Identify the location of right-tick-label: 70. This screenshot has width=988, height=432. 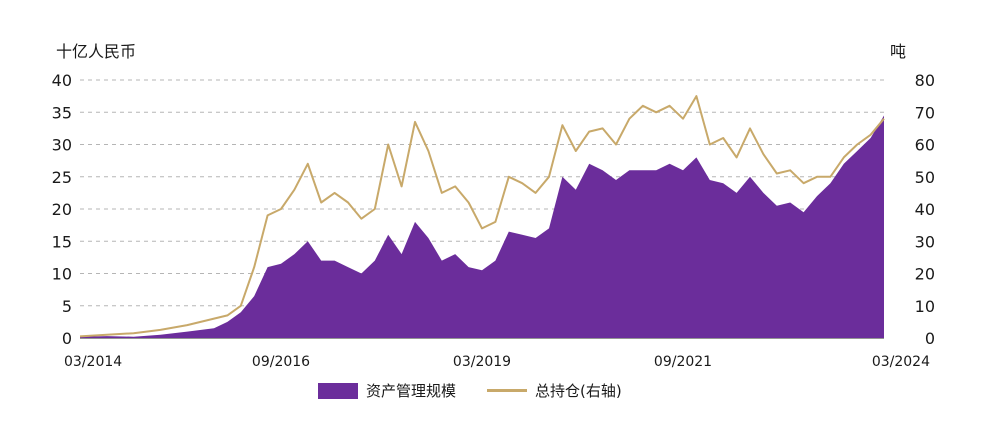
(925, 112).